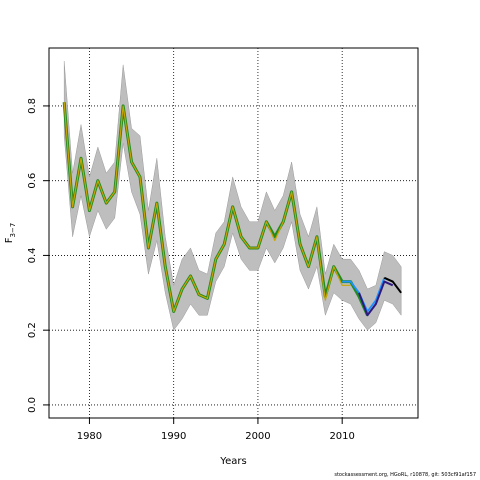 The image size is (480, 480). I want to click on x-axis: 1980 1990 2000 2010, so click(216, 429).